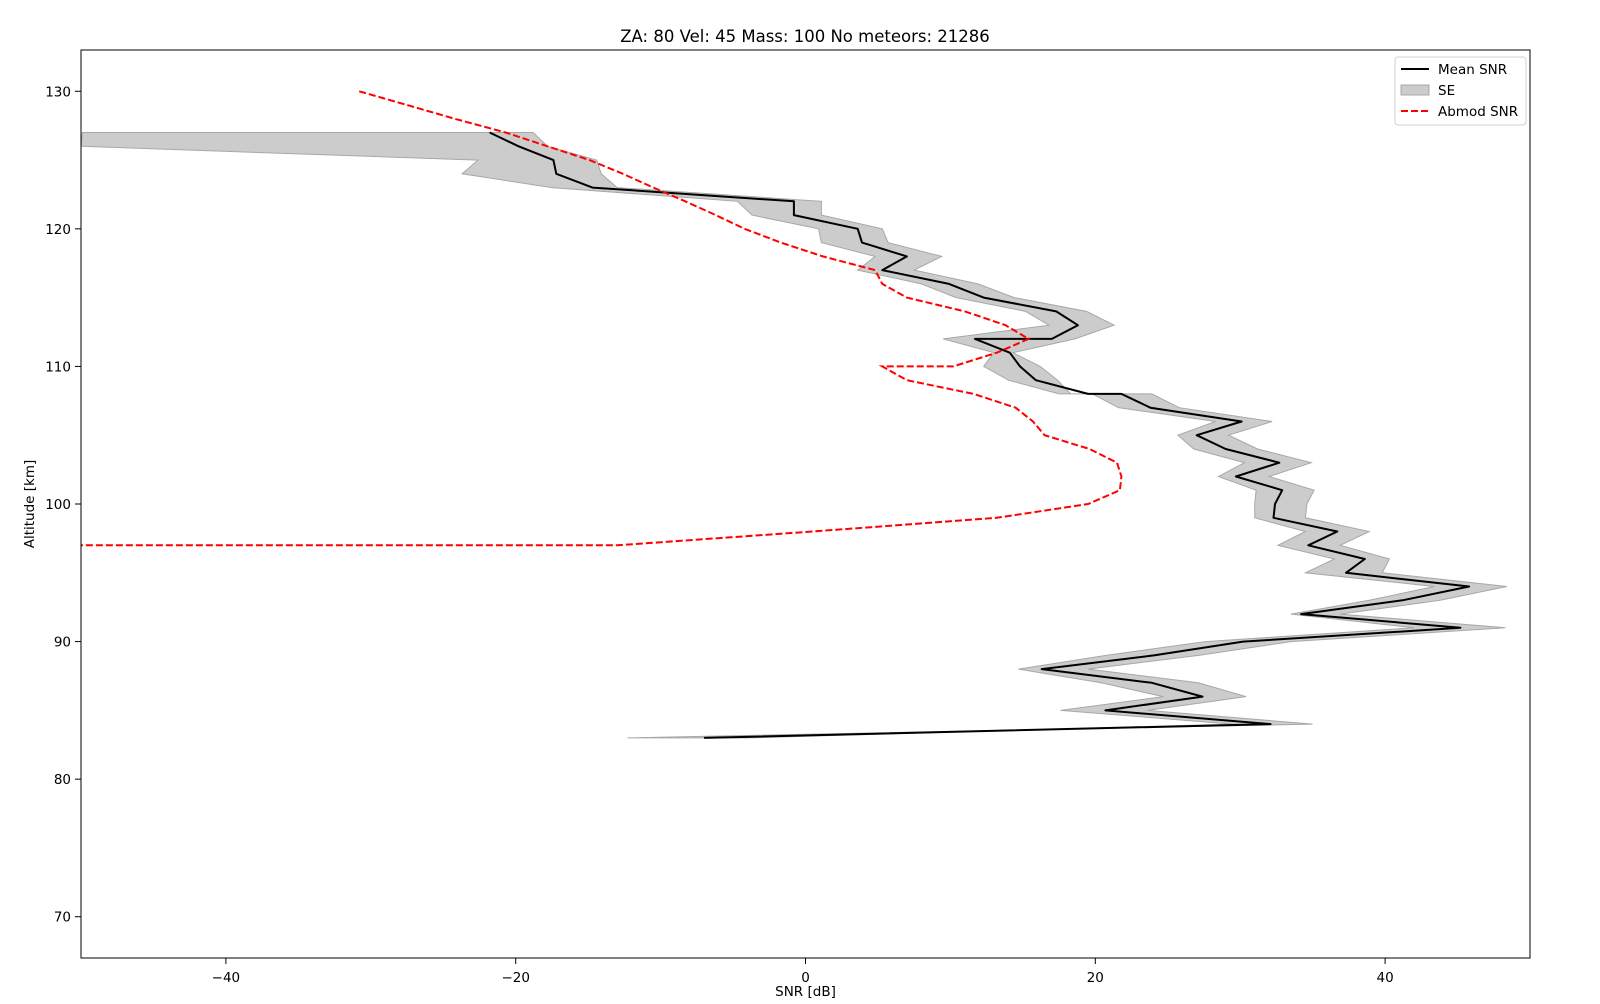 Image resolution: width=1600 pixels, height=1004 pixels. What do you see at coordinates (58, 230) in the screenshot?
I see `y-tick-label: 120` at bounding box center [58, 230].